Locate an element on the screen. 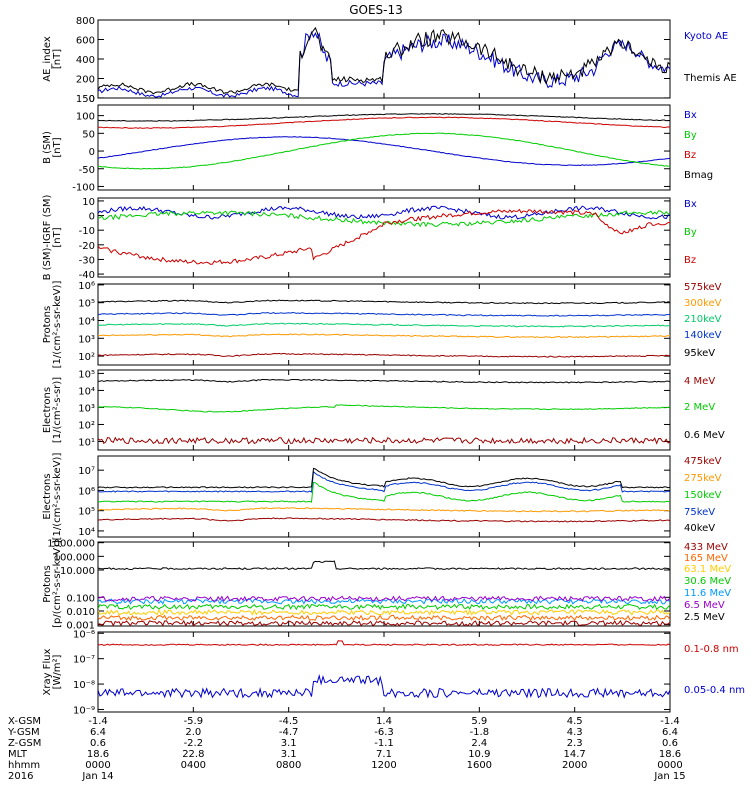 The height and width of the screenshot is (800, 750). footer-value: 0.6 is located at coordinates (670, 743).